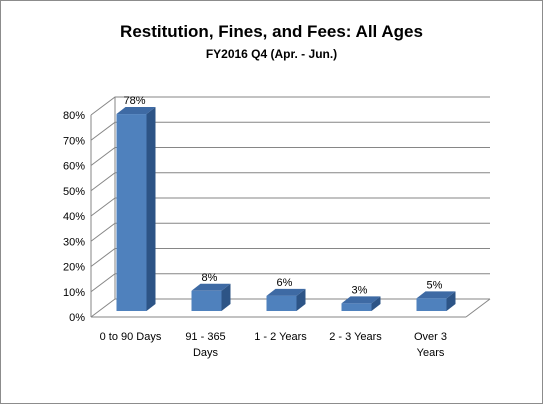 The height and width of the screenshot is (404, 543). Describe the element at coordinates (431, 353) in the screenshot. I see `x-tick-label: Years` at that location.